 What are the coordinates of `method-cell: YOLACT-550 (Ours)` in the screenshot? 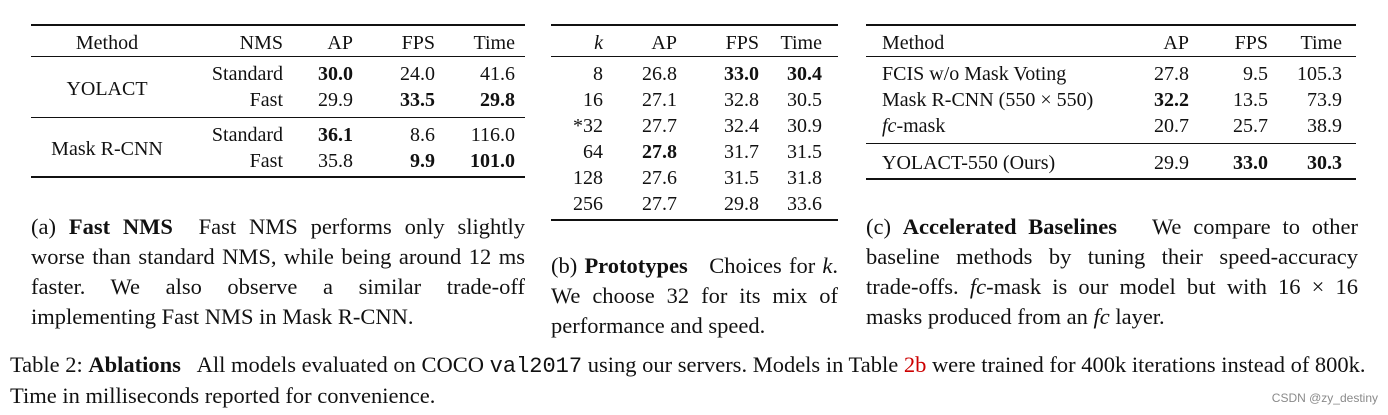 It's located at (969, 163).